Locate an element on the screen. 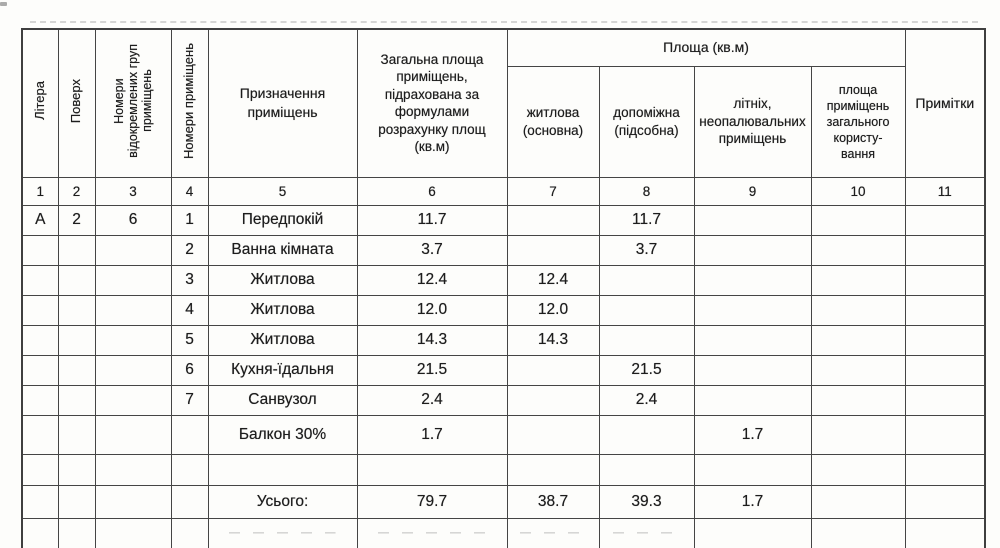  cell-room-number: 4 is located at coordinates (189, 310).